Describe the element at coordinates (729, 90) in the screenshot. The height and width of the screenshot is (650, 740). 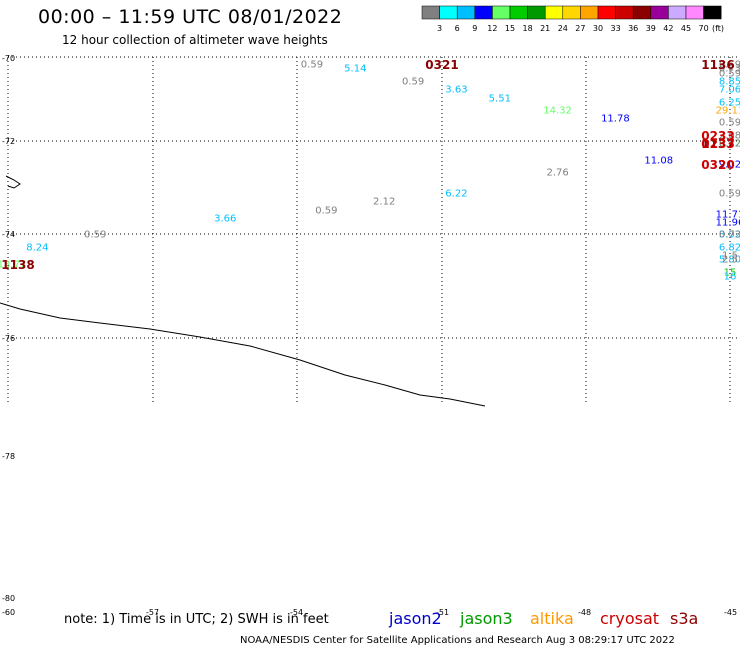
I see `wave-height-value: 7.06` at that location.